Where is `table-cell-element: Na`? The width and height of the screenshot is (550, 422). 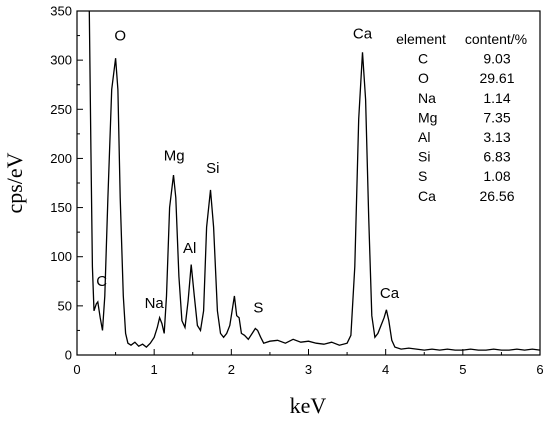
table-cell-element: Na is located at coordinates (427, 98).